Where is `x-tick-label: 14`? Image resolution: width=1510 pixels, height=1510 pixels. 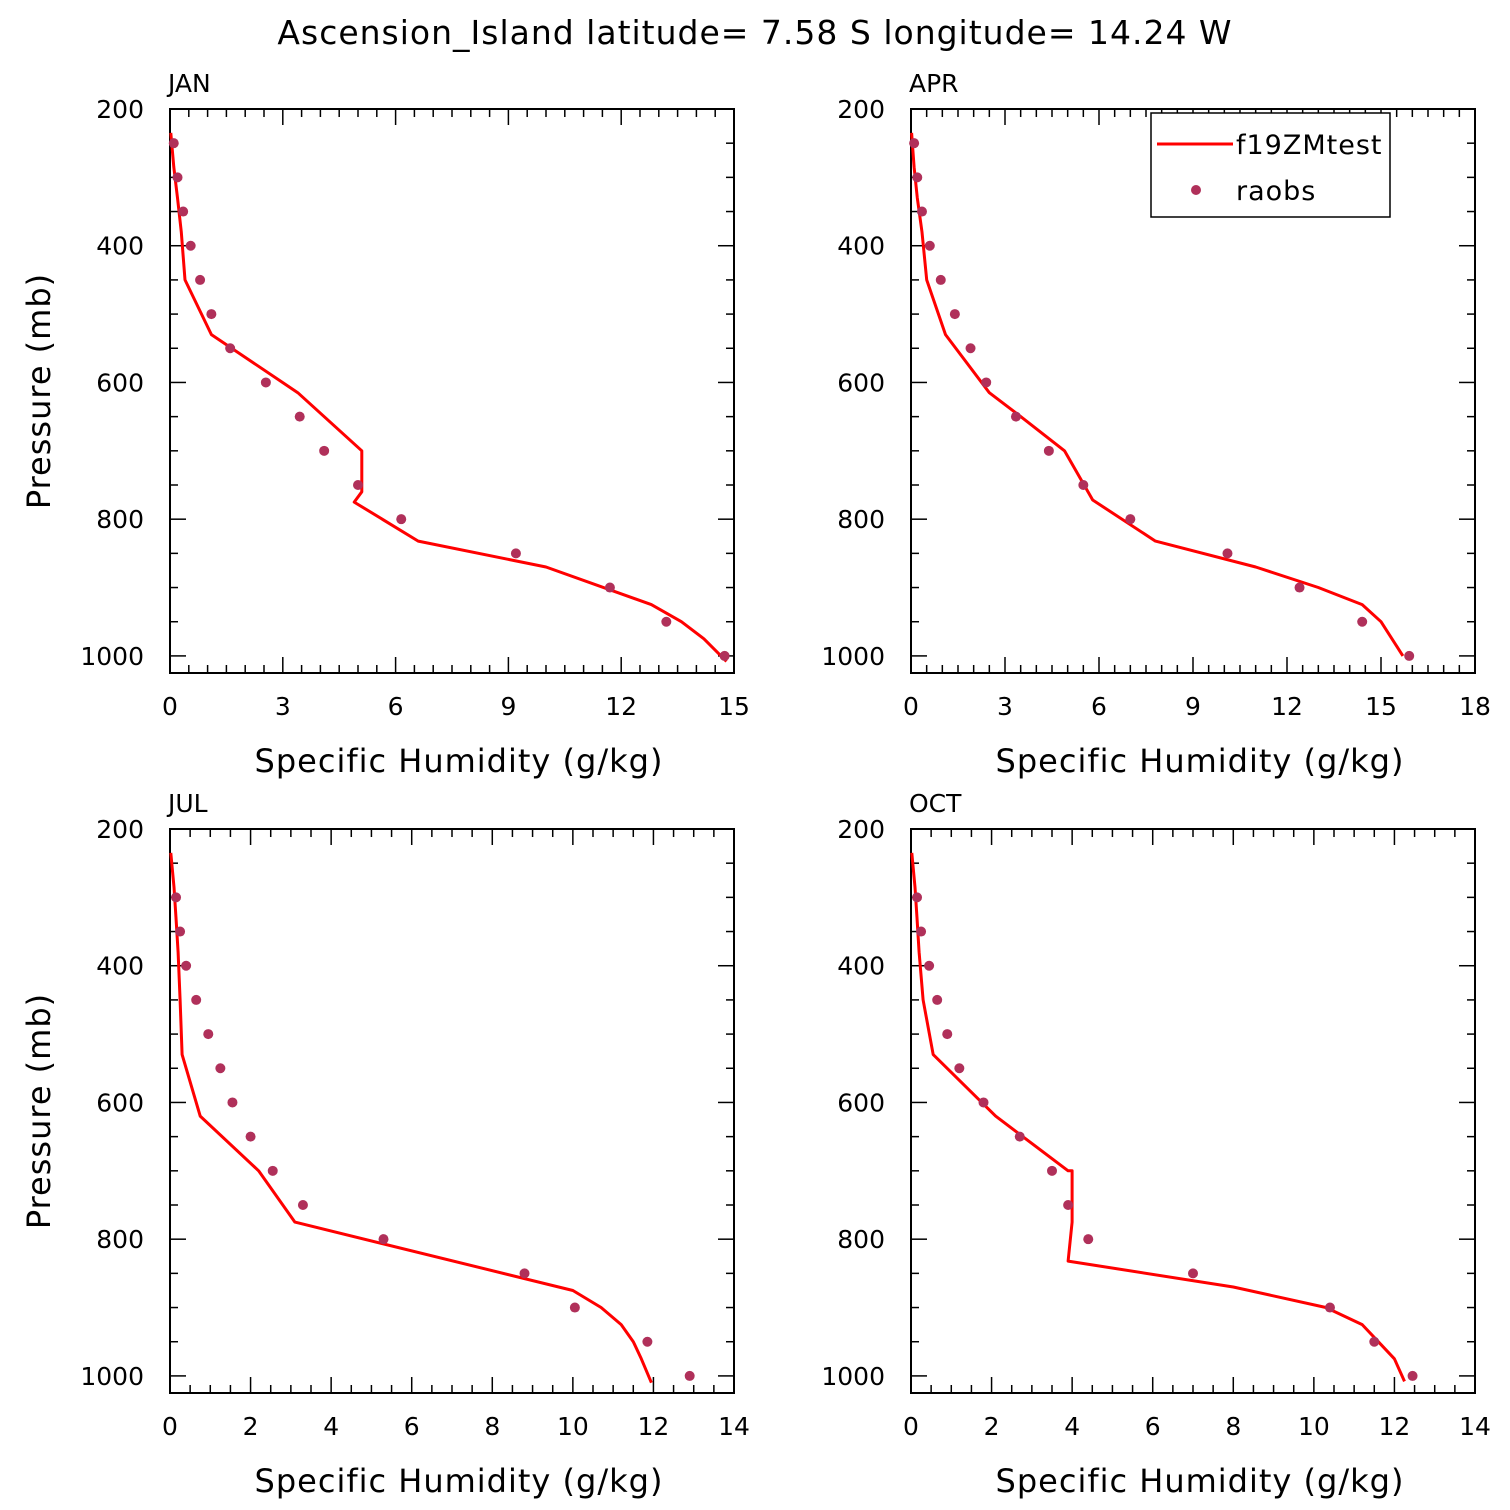
x-tick-label: 14 is located at coordinates (734, 1426).